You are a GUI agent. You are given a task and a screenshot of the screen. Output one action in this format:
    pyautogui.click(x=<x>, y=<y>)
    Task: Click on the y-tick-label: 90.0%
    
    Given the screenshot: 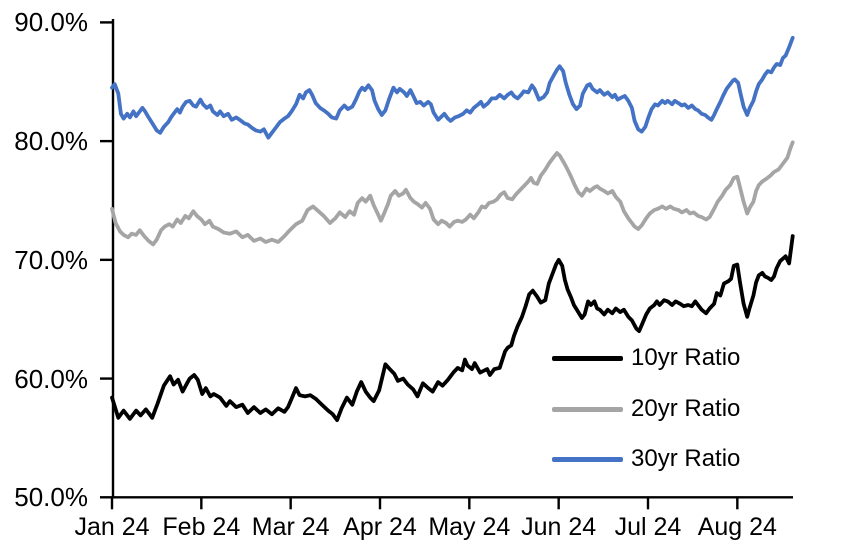 What is the action you would take?
    pyautogui.click(x=51, y=22)
    